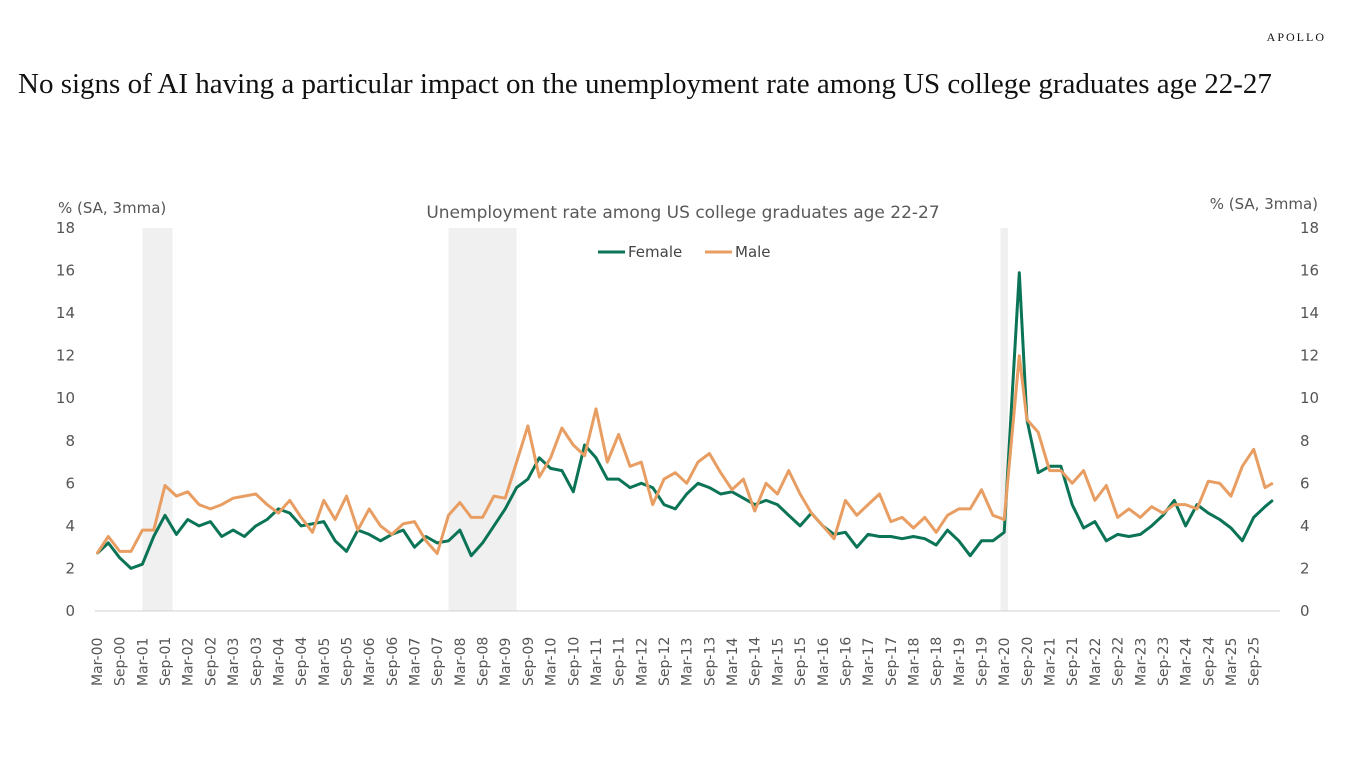 The height and width of the screenshot is (768, 1366). I want to click on legend-label-male: Male, so click(753, 252).